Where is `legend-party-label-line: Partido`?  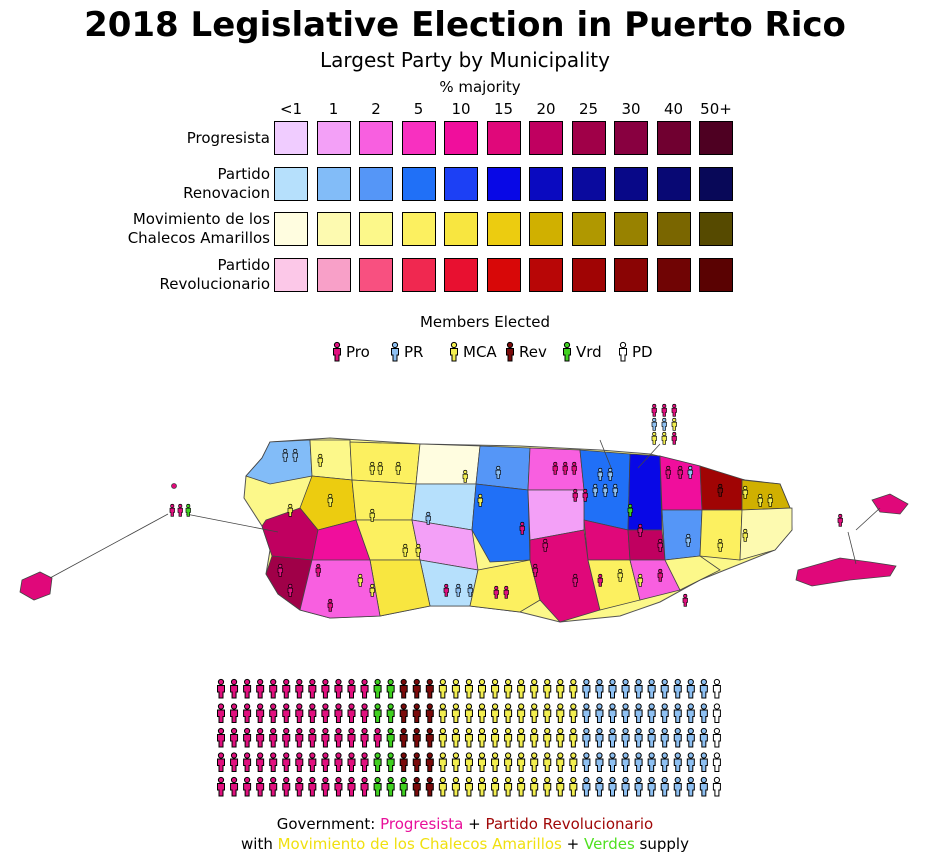
legend-party-label-line: Partido is located at coordinates (243, 174).